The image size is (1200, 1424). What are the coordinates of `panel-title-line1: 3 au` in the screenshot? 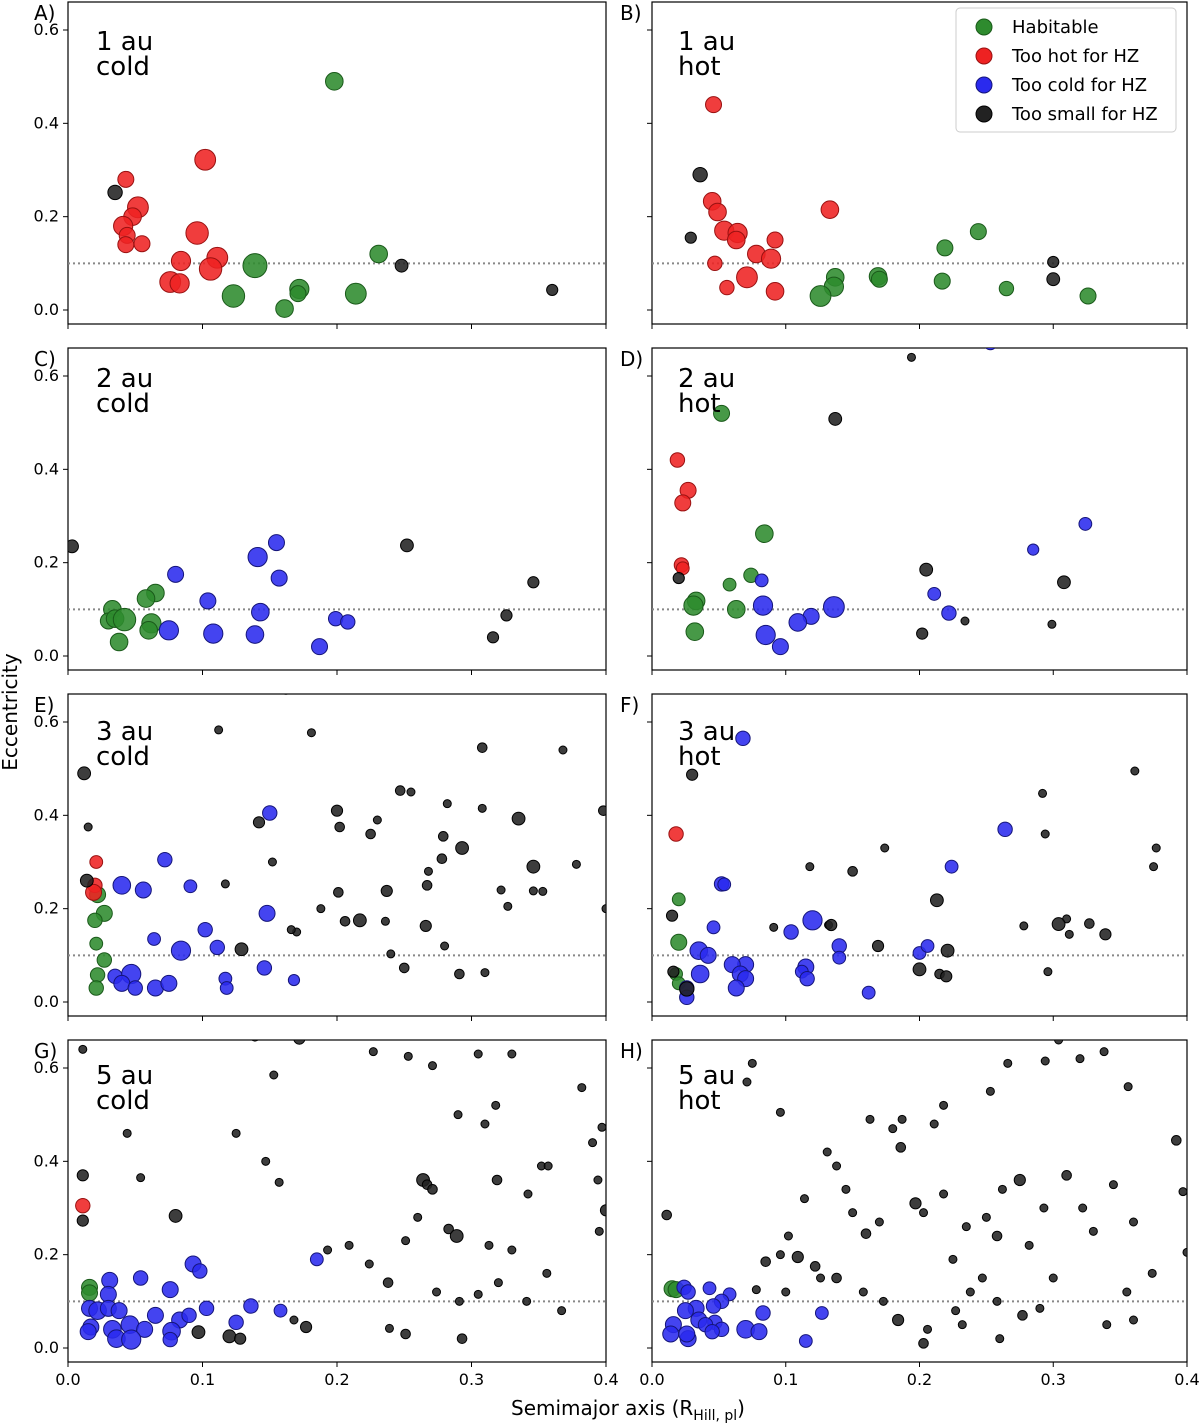 It's located at (124, 732).